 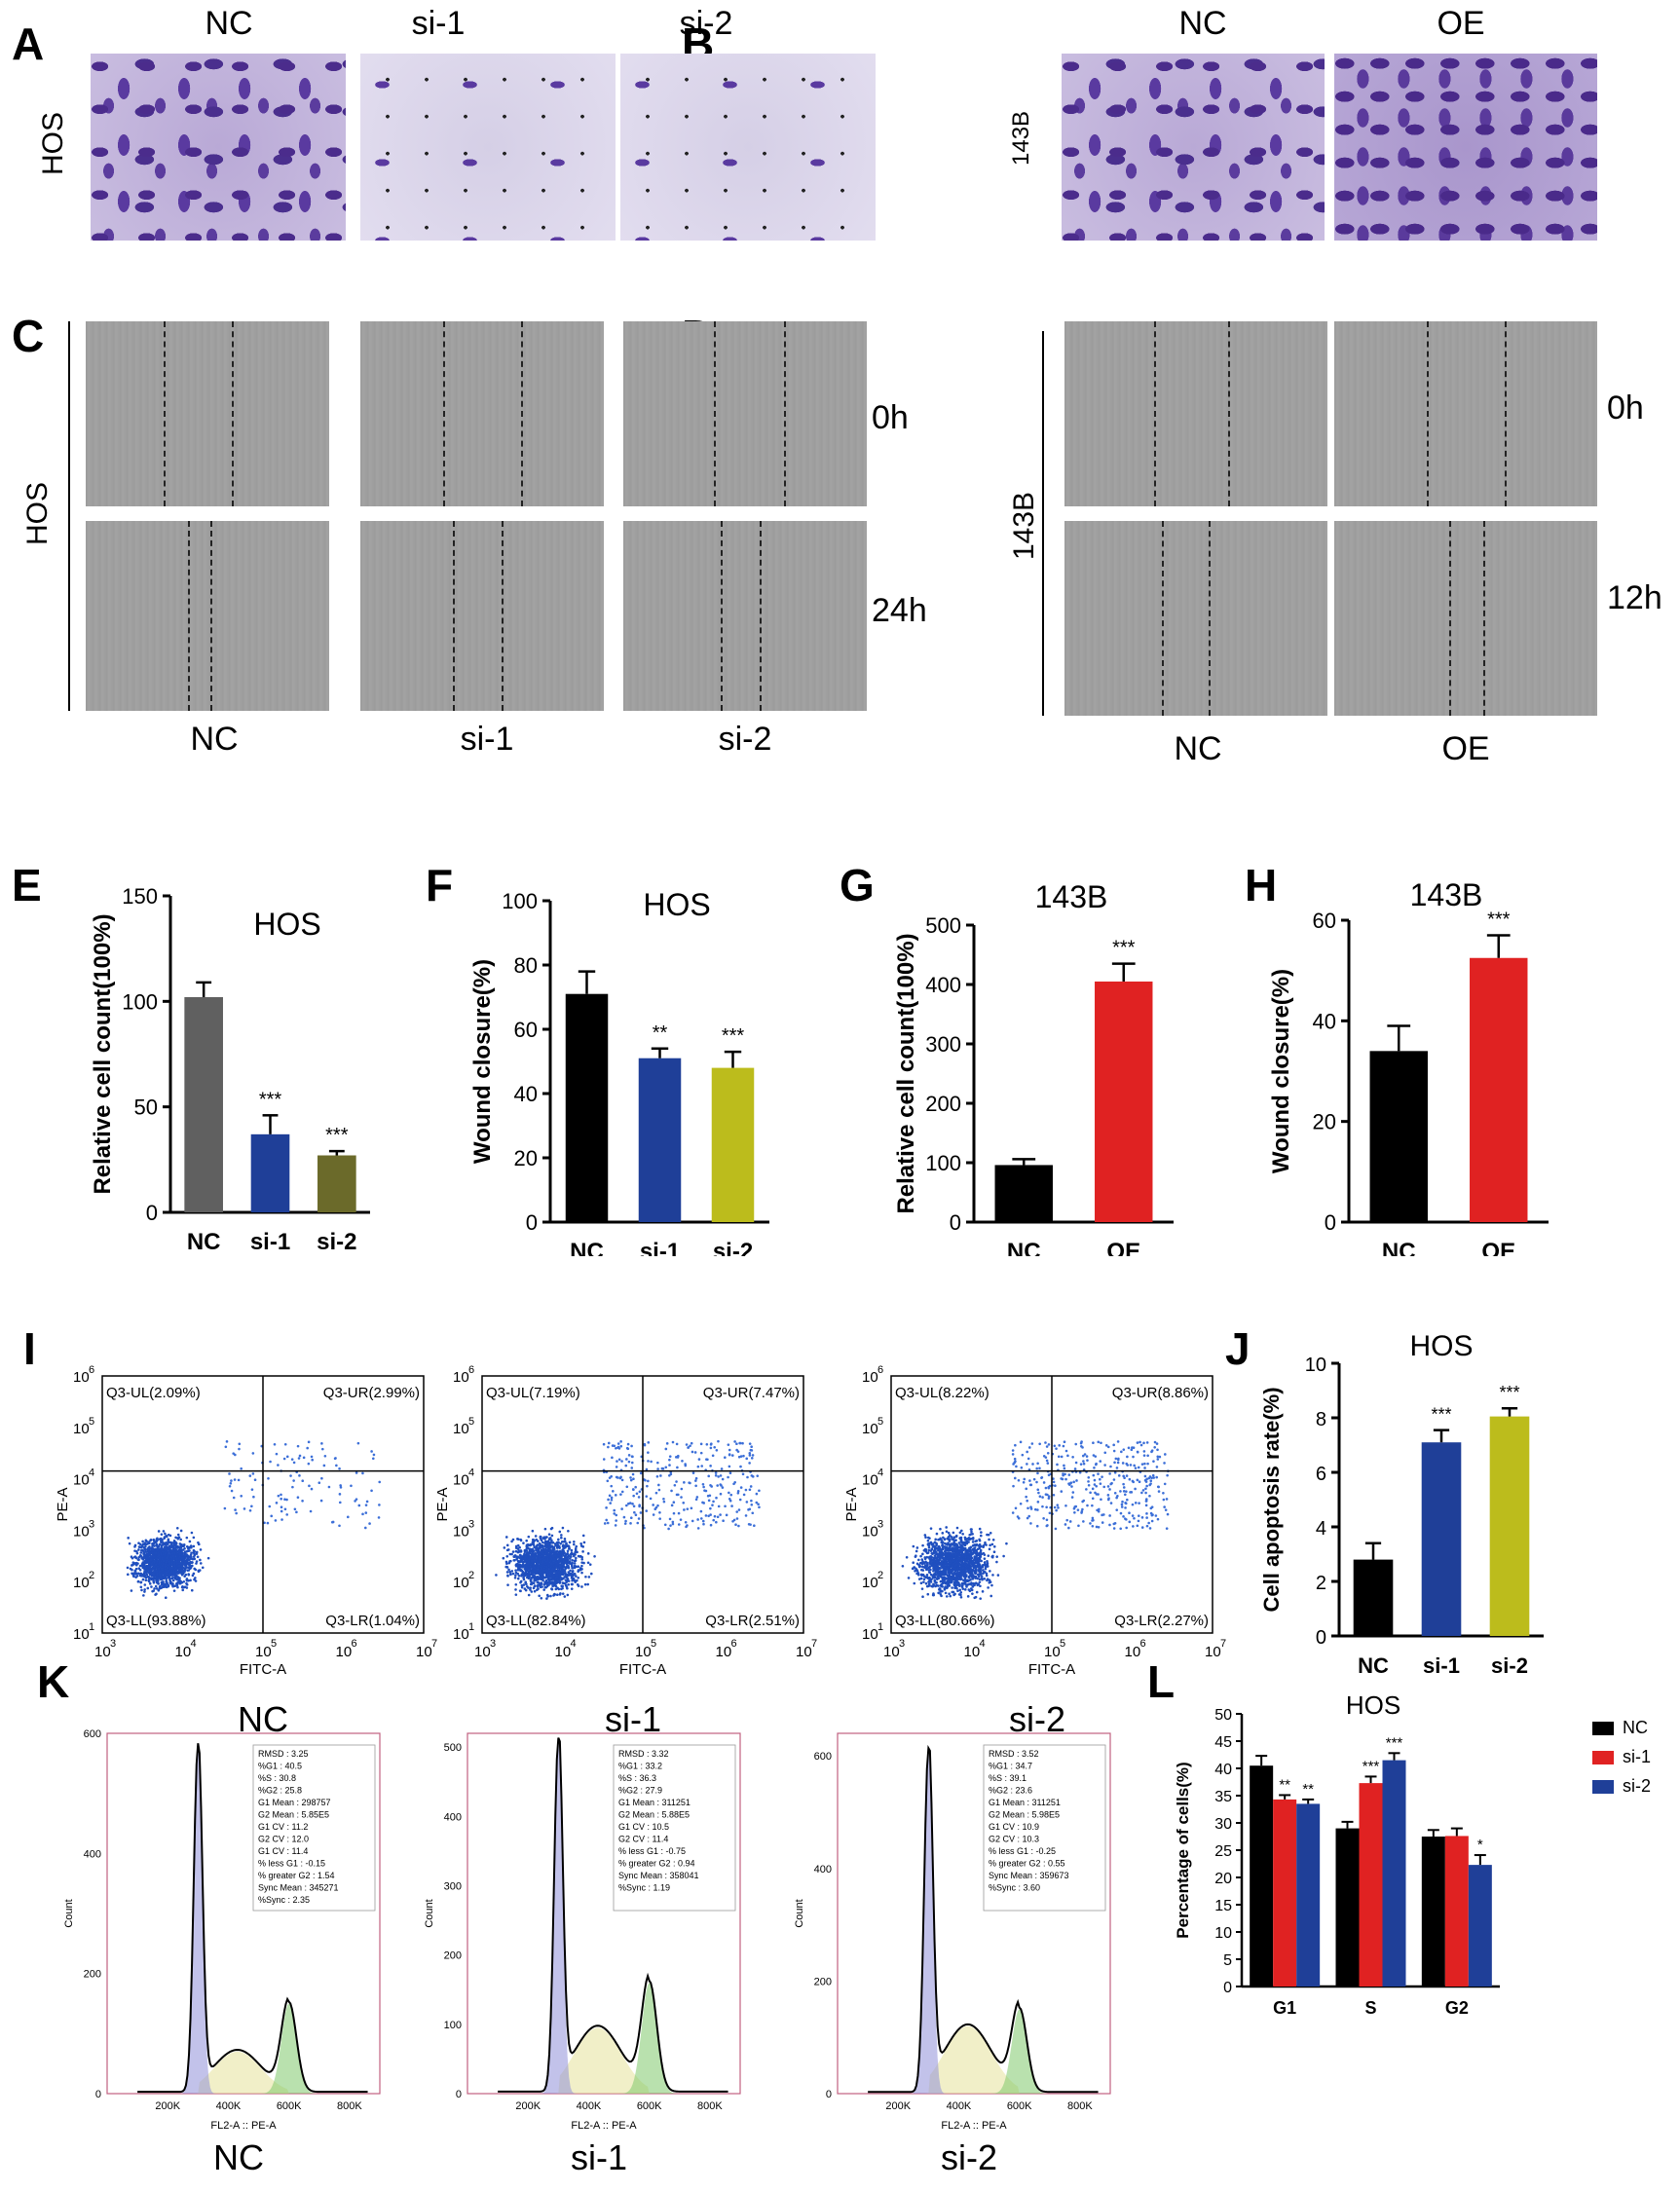 What do you see at coordinates (1446, 894) in the screenshot?
I see `chart-title: 143B` at bounding box center [1446, 894].